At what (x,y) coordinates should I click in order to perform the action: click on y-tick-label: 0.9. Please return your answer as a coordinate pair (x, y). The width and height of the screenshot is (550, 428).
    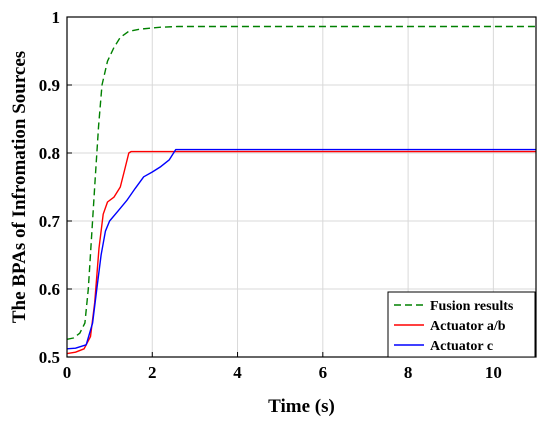
    Looking at the image, I should click on (49, 85).